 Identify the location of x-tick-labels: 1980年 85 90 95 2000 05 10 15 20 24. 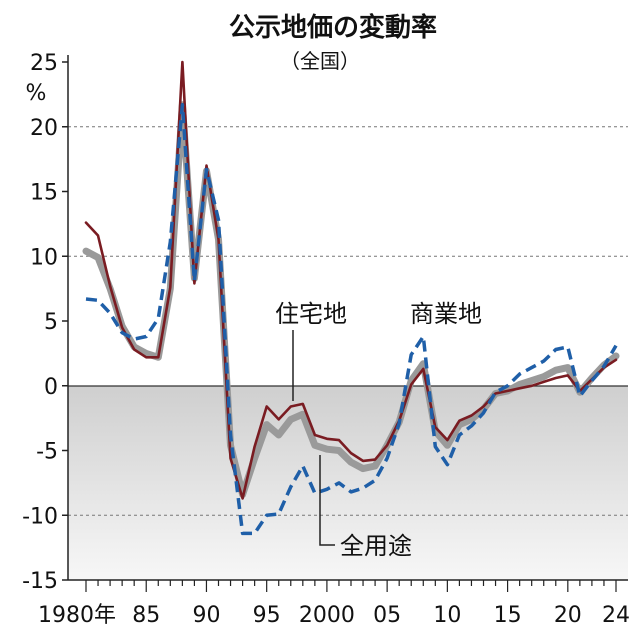
(334, 604).